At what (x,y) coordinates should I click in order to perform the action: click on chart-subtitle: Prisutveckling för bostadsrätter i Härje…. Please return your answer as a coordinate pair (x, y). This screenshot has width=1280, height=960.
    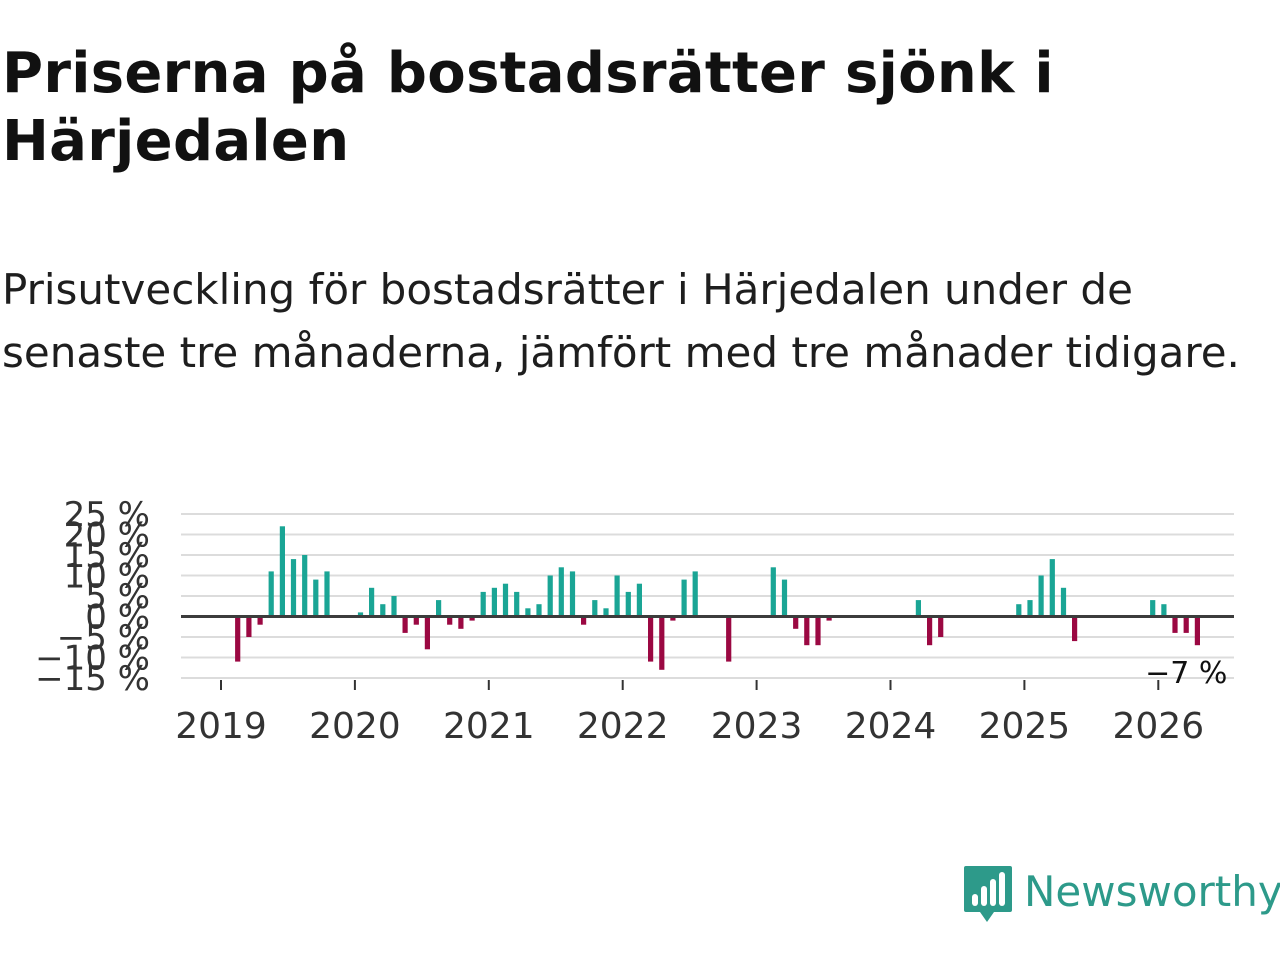
    Looking at the image, I should click on (621, 321).